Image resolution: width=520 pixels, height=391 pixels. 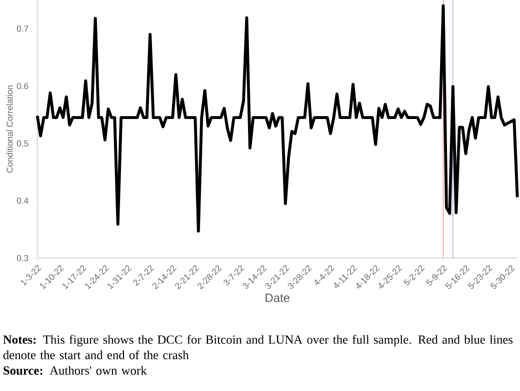 What do you see at coordinates (278, 298) in the screenshot?
I see `x-axis-title: Date` at bounding box center [278, 298].